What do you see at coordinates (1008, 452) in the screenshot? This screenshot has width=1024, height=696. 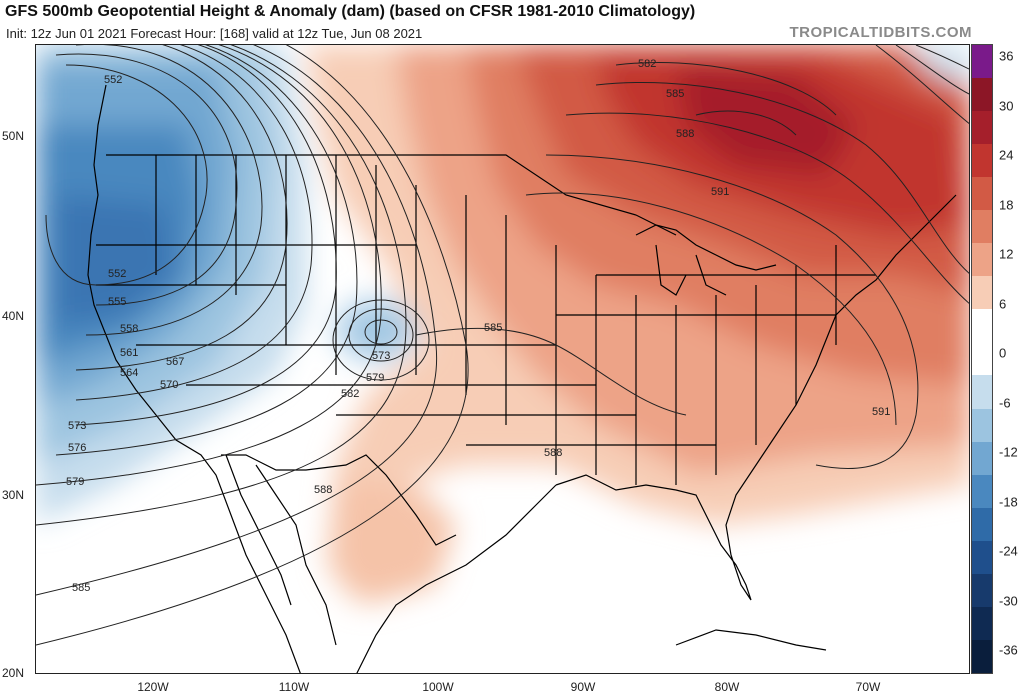 I see `colorbar-label: -12` at bounding box center [1008, 452].